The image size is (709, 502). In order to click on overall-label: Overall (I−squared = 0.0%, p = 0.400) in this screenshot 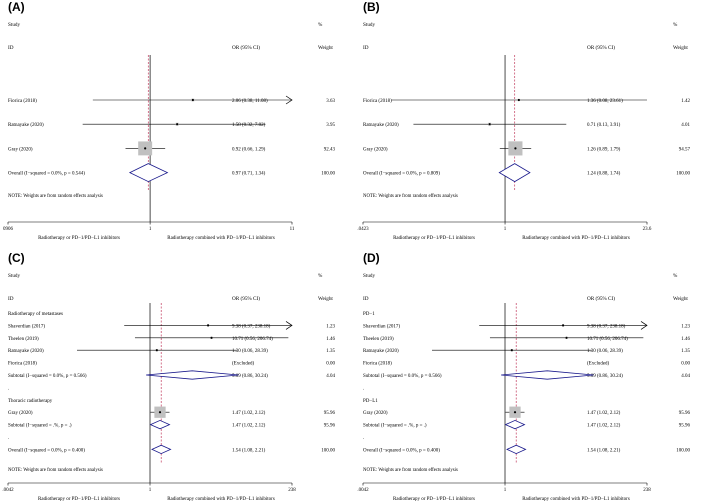, I will do `click(401, 450)`.